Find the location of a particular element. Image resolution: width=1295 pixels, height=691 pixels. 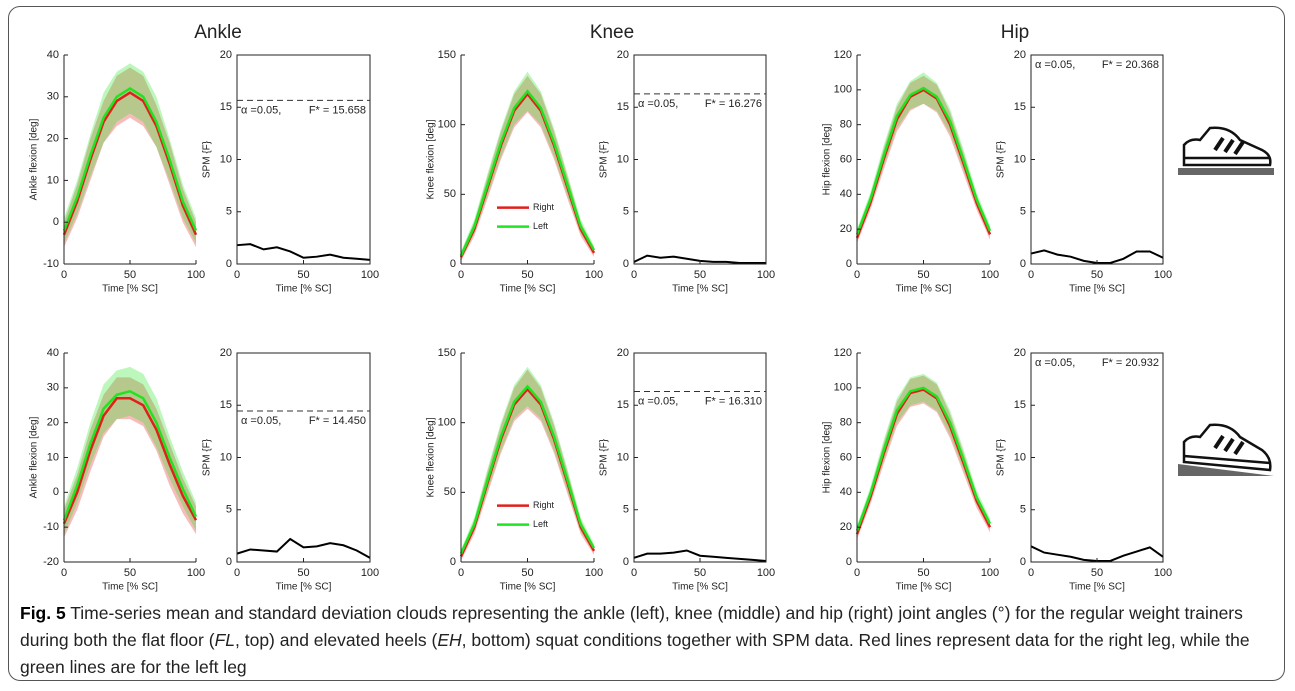

y-tick-label: 150 is located at coordinates (447, 353).